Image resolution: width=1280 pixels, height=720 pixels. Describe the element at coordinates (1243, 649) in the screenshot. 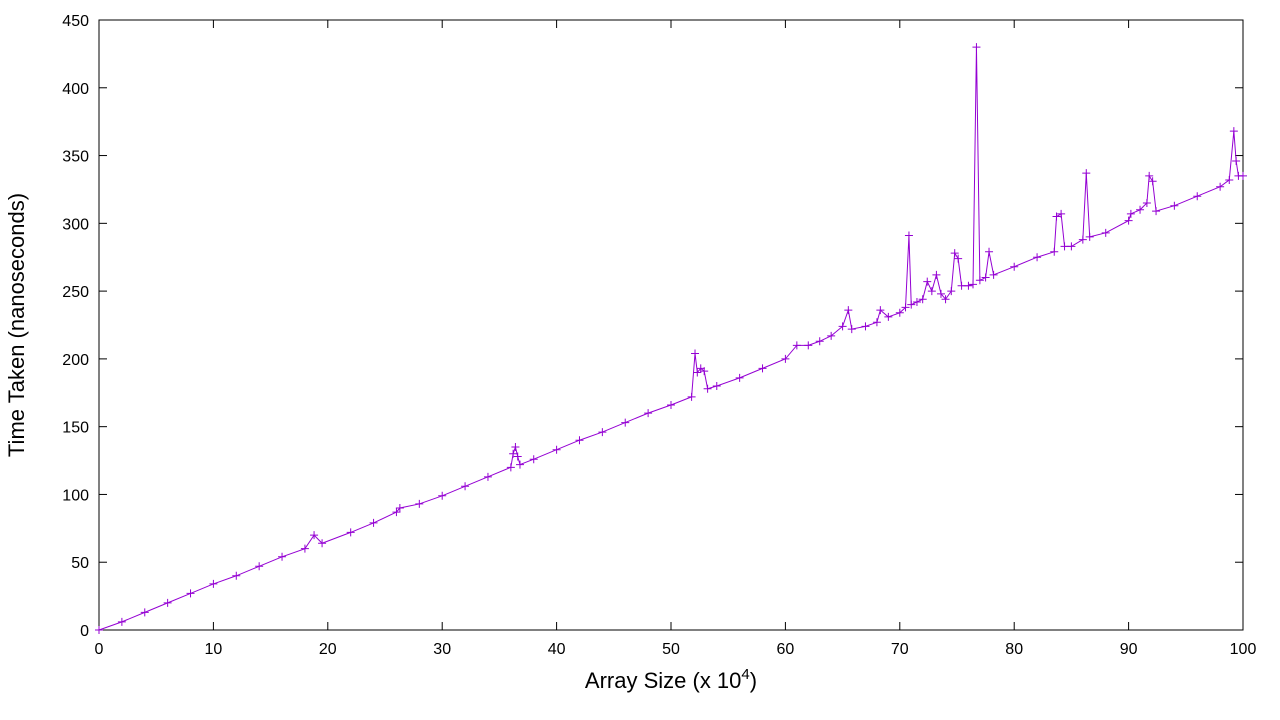

I see `x-tick-label: 100` at that location.